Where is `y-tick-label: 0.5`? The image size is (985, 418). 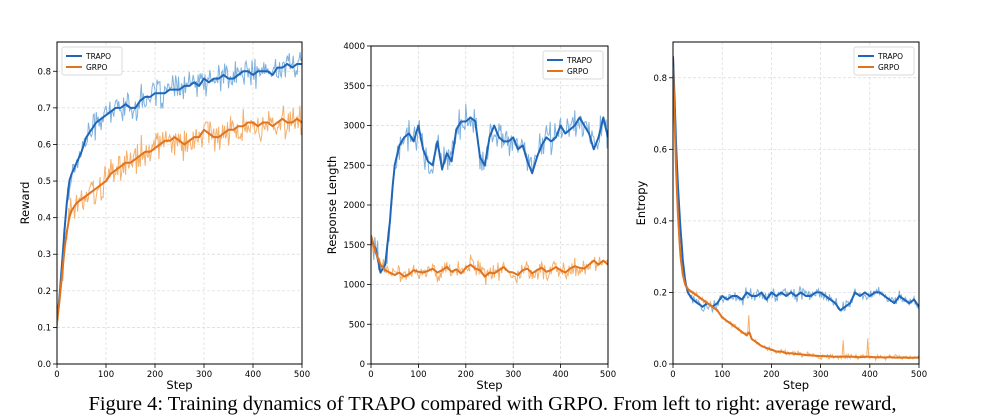
y-tick-label: 0.5 is located at coordinates (44, 182).